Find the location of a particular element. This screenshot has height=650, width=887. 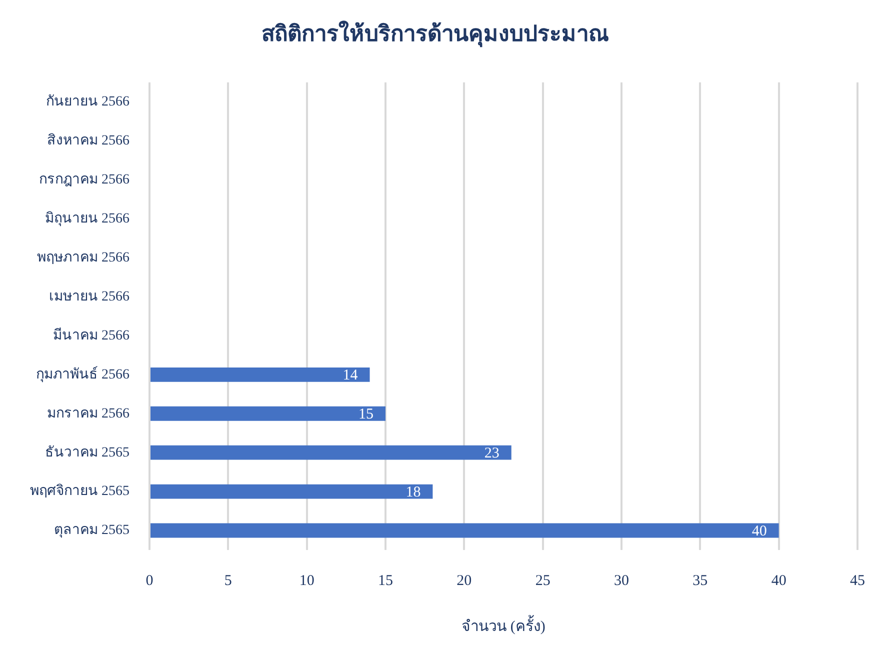

x-tick-label: 40 is located at coordinates (778, 580).